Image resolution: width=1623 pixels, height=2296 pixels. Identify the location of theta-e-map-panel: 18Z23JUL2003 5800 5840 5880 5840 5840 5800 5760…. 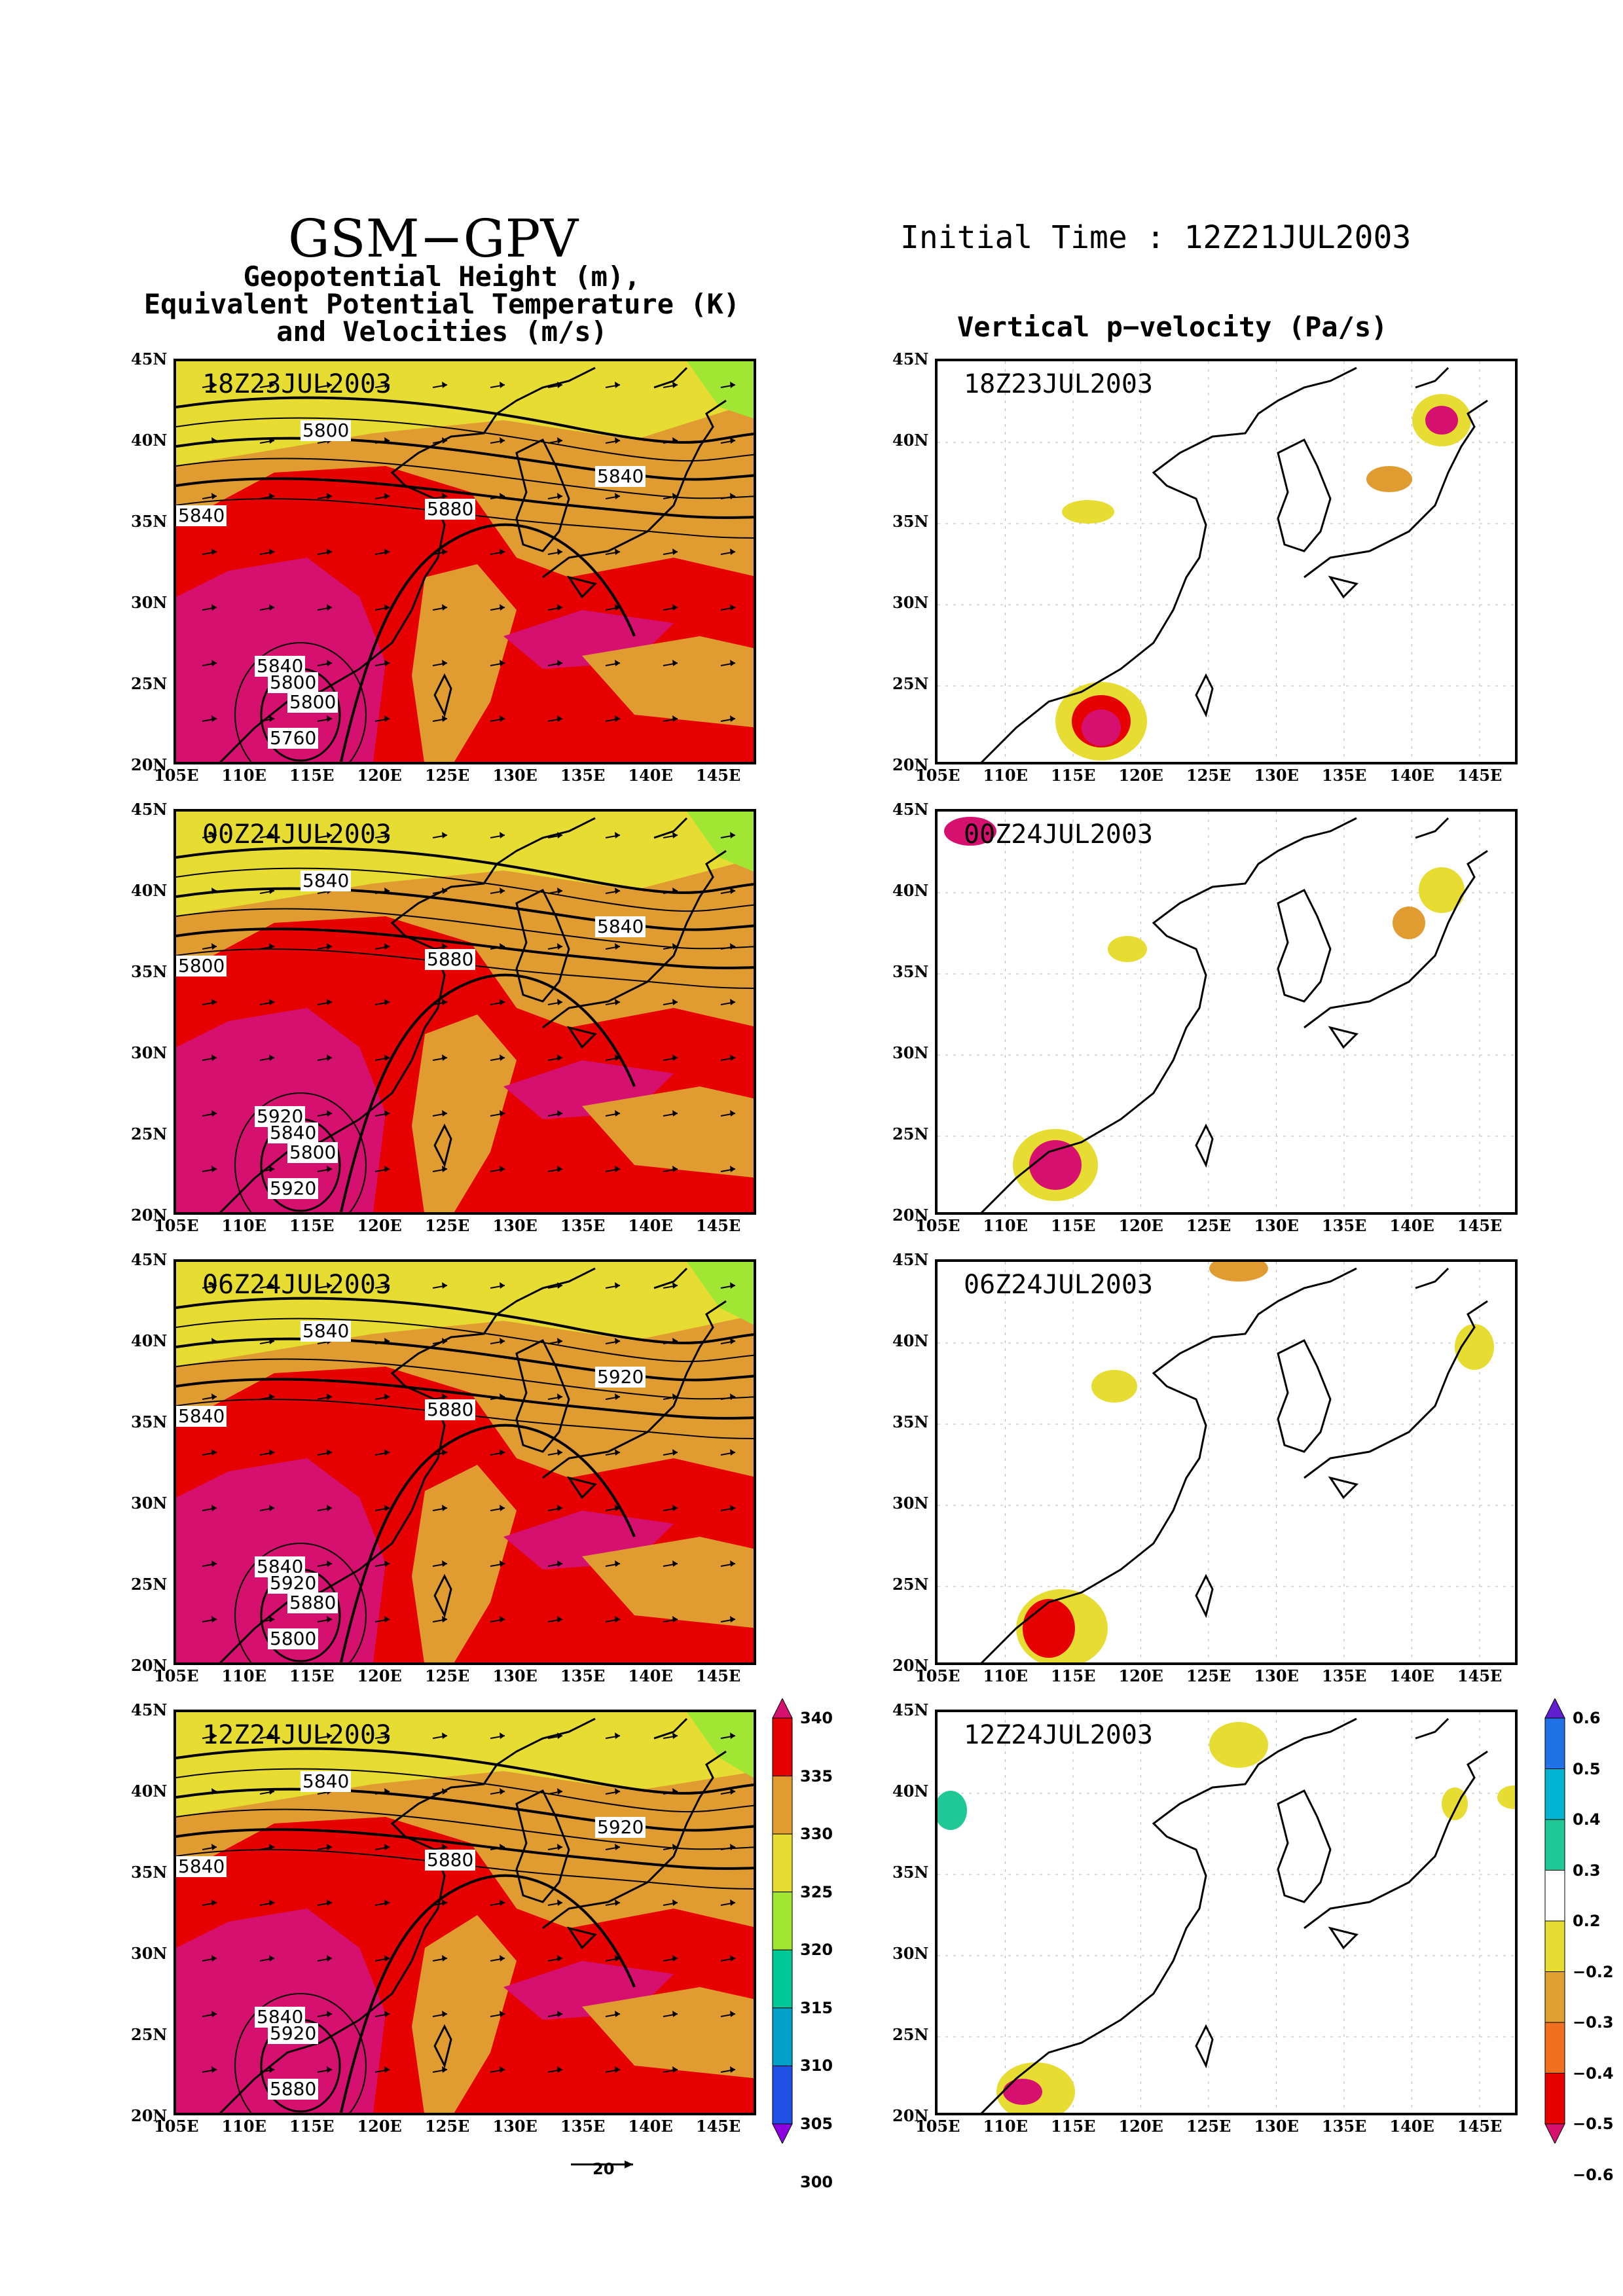
(464, 561).